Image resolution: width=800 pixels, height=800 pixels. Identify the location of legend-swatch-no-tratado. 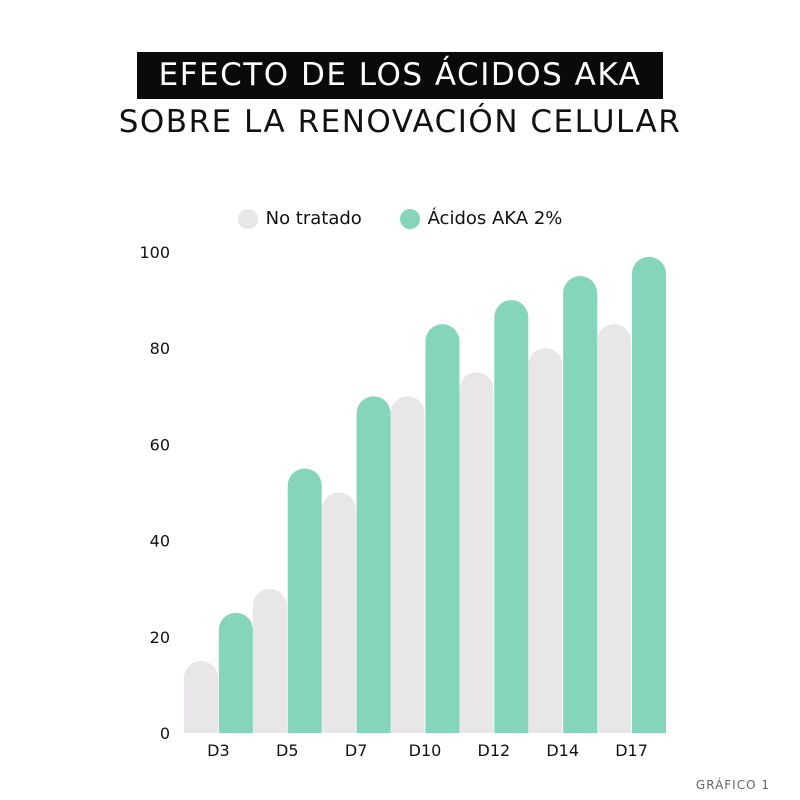
(247, 218).